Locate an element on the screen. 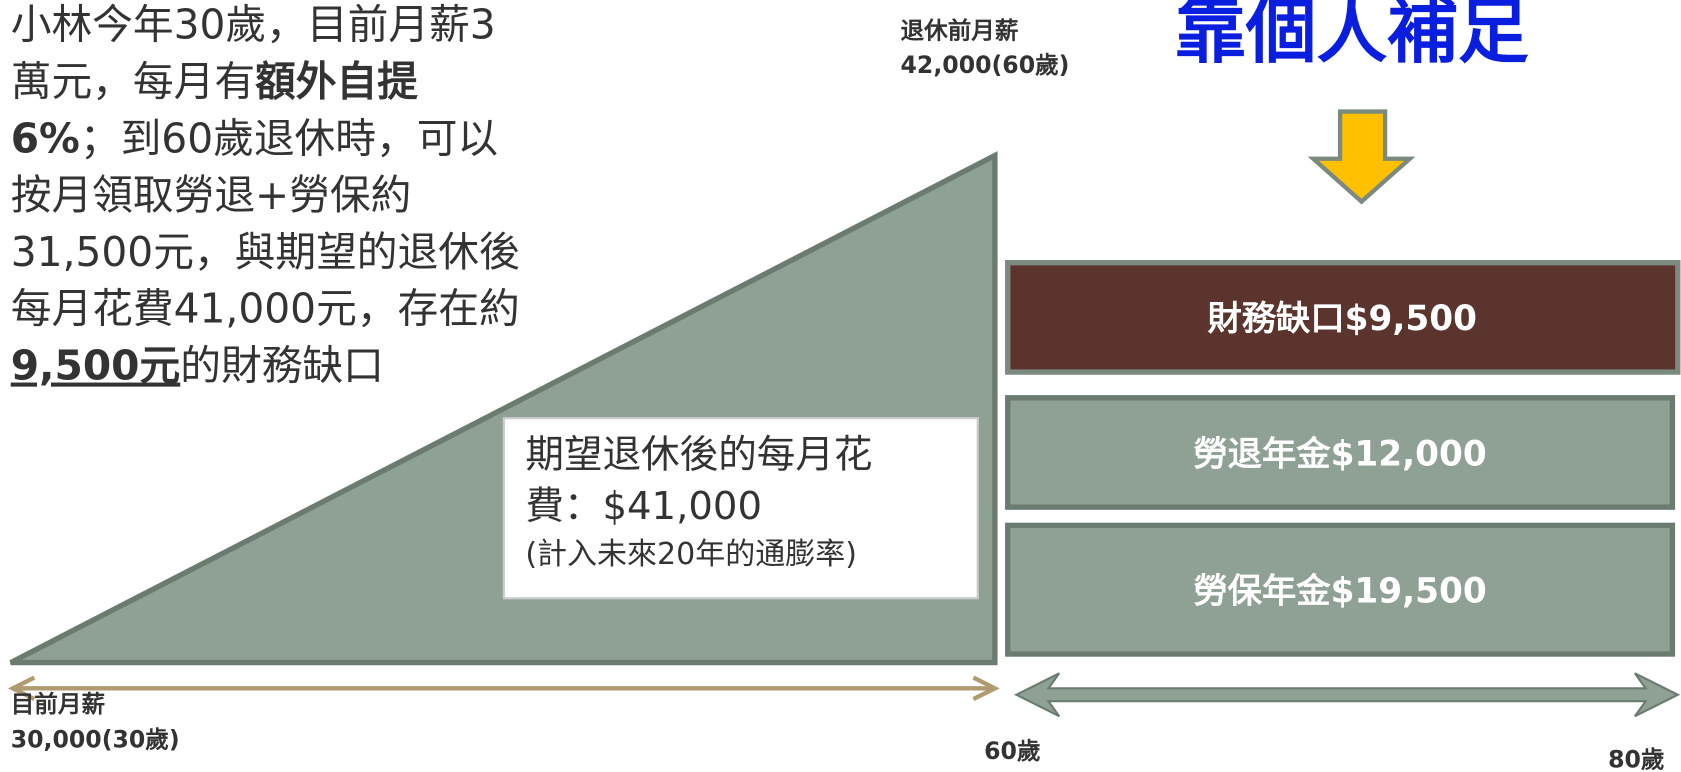 The image size is (1681, 772). pre-salary-label: 退休前月薪 is located at coordinates (960, 31).